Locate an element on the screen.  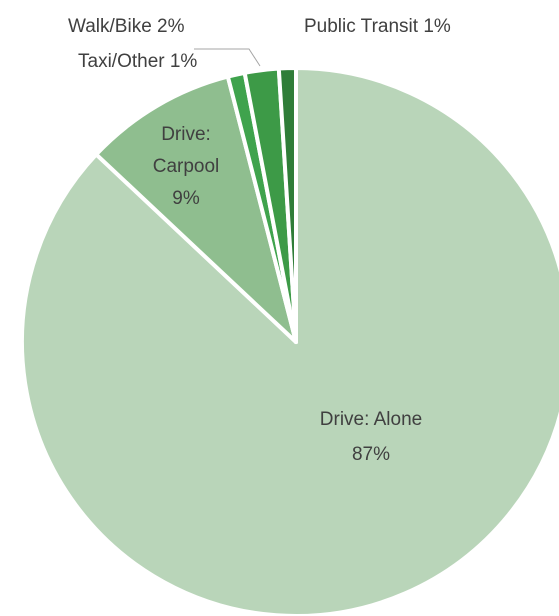
pie-slice-public-transit is located at coordinates (287, 205).